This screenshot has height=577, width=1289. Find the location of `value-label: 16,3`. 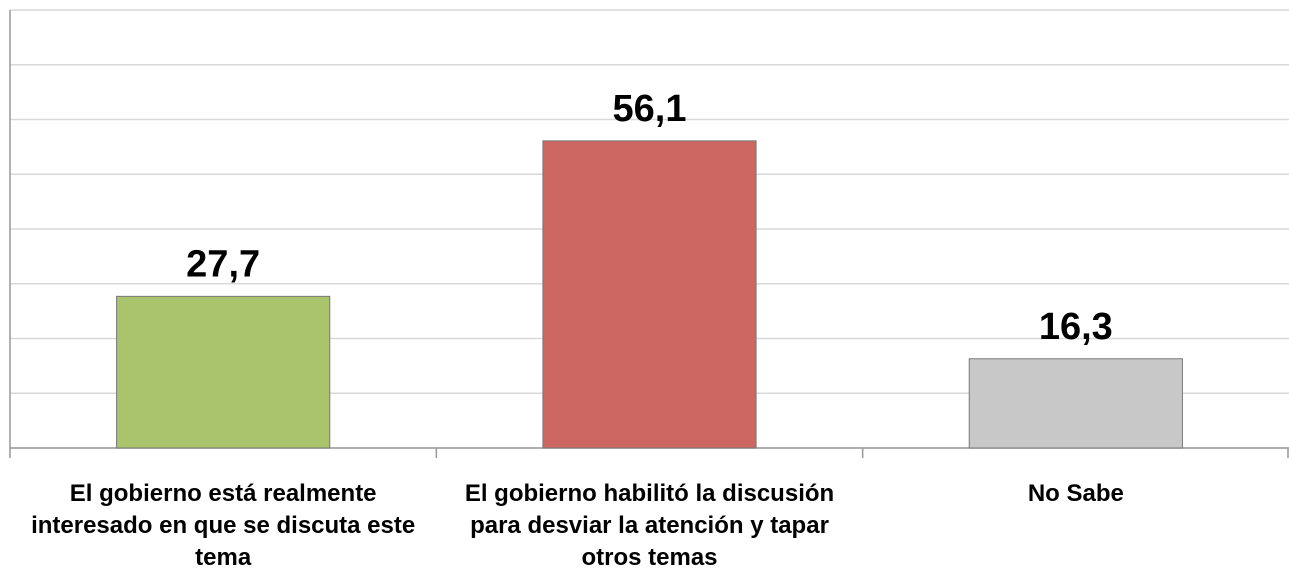

value-label: 16,3 is located at coordinates (1076, 327).